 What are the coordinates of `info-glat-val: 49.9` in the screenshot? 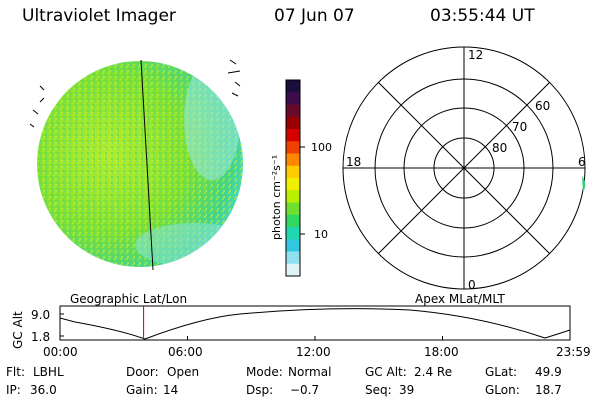 It's located at (548, 372).